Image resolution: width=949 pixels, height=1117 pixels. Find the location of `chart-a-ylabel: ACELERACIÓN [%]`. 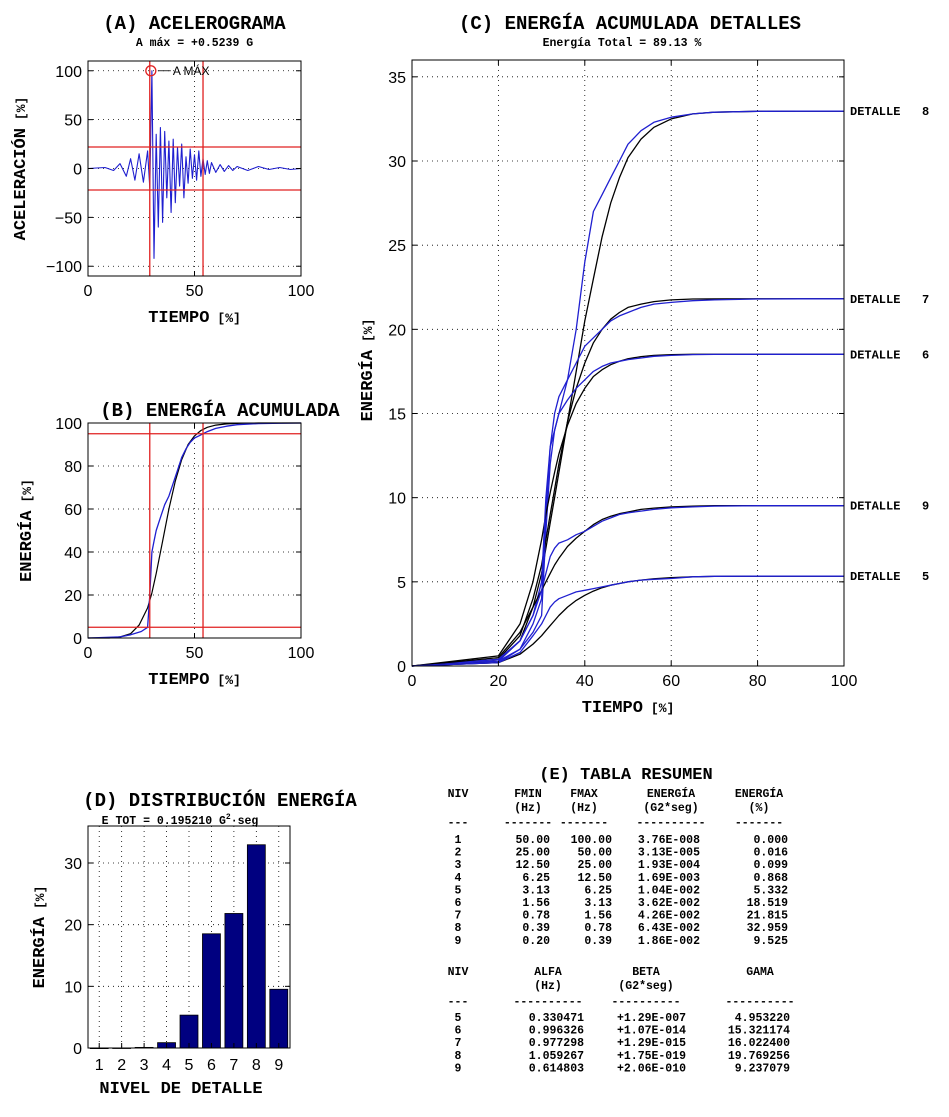

chart-a-ylabel: ACELERACIÓN [%] is located at coordinates (21, 169).